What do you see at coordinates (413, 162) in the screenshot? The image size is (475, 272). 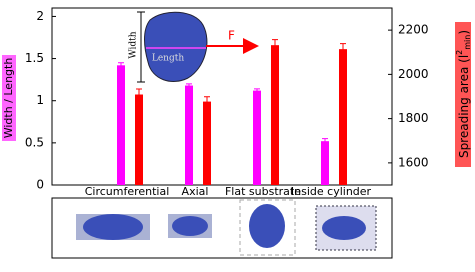 I see `y2-tick-label: 1600` at bounding box center [413, 162].